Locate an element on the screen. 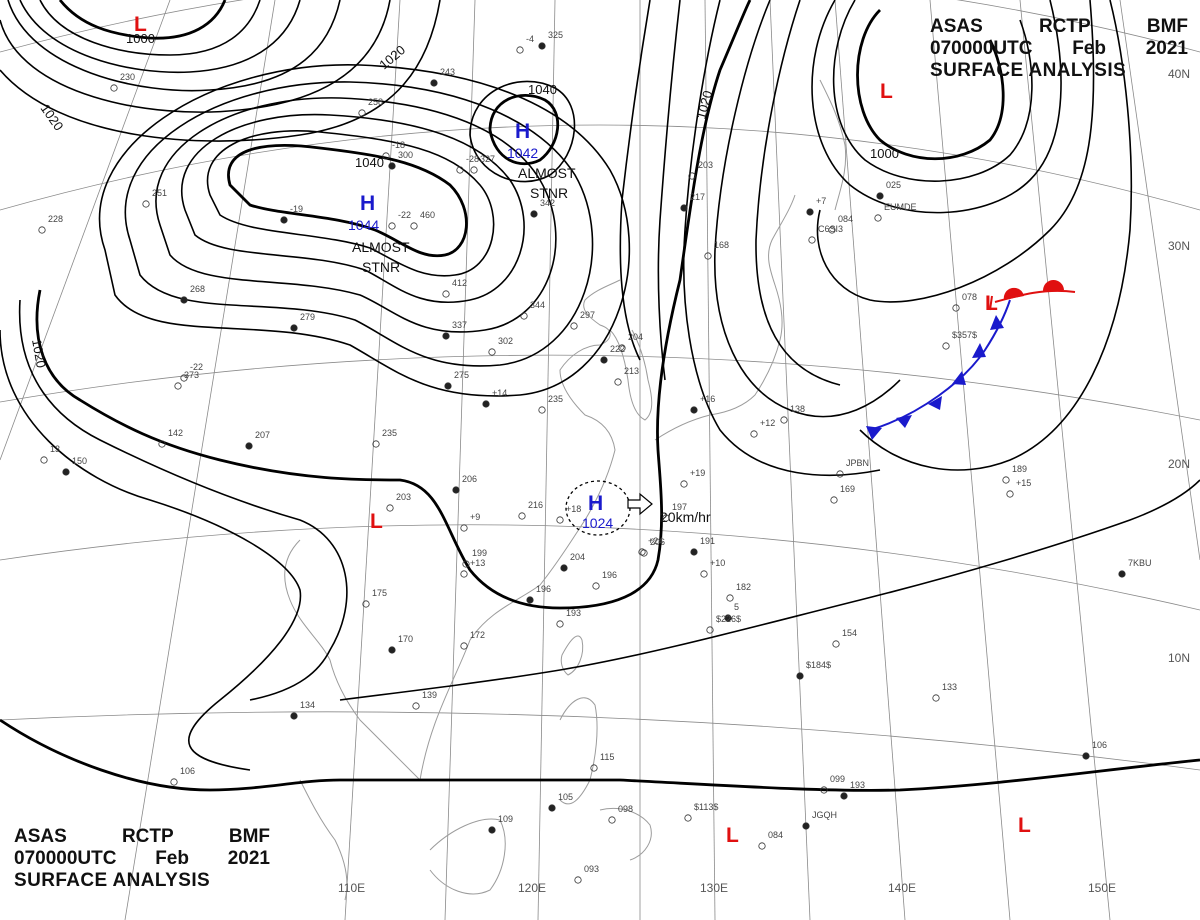 This screenshot has height=920, width=1200. station-value: 213 is located at coordinates (631, 371).